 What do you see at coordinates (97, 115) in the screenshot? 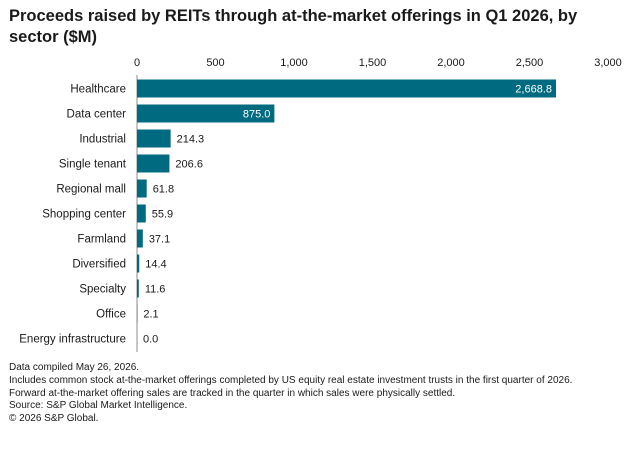
I see `category-label: Data center` at bounding box center [97, 115].